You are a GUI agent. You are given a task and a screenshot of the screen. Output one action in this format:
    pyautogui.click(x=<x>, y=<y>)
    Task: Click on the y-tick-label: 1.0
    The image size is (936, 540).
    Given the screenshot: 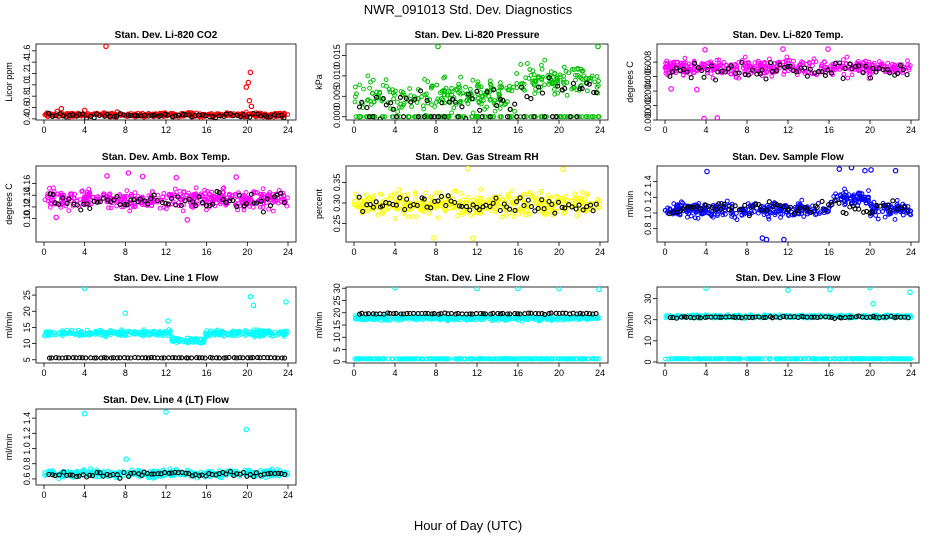 What is the action you would take?
    pyautogui.click(x=27, y=85)
    